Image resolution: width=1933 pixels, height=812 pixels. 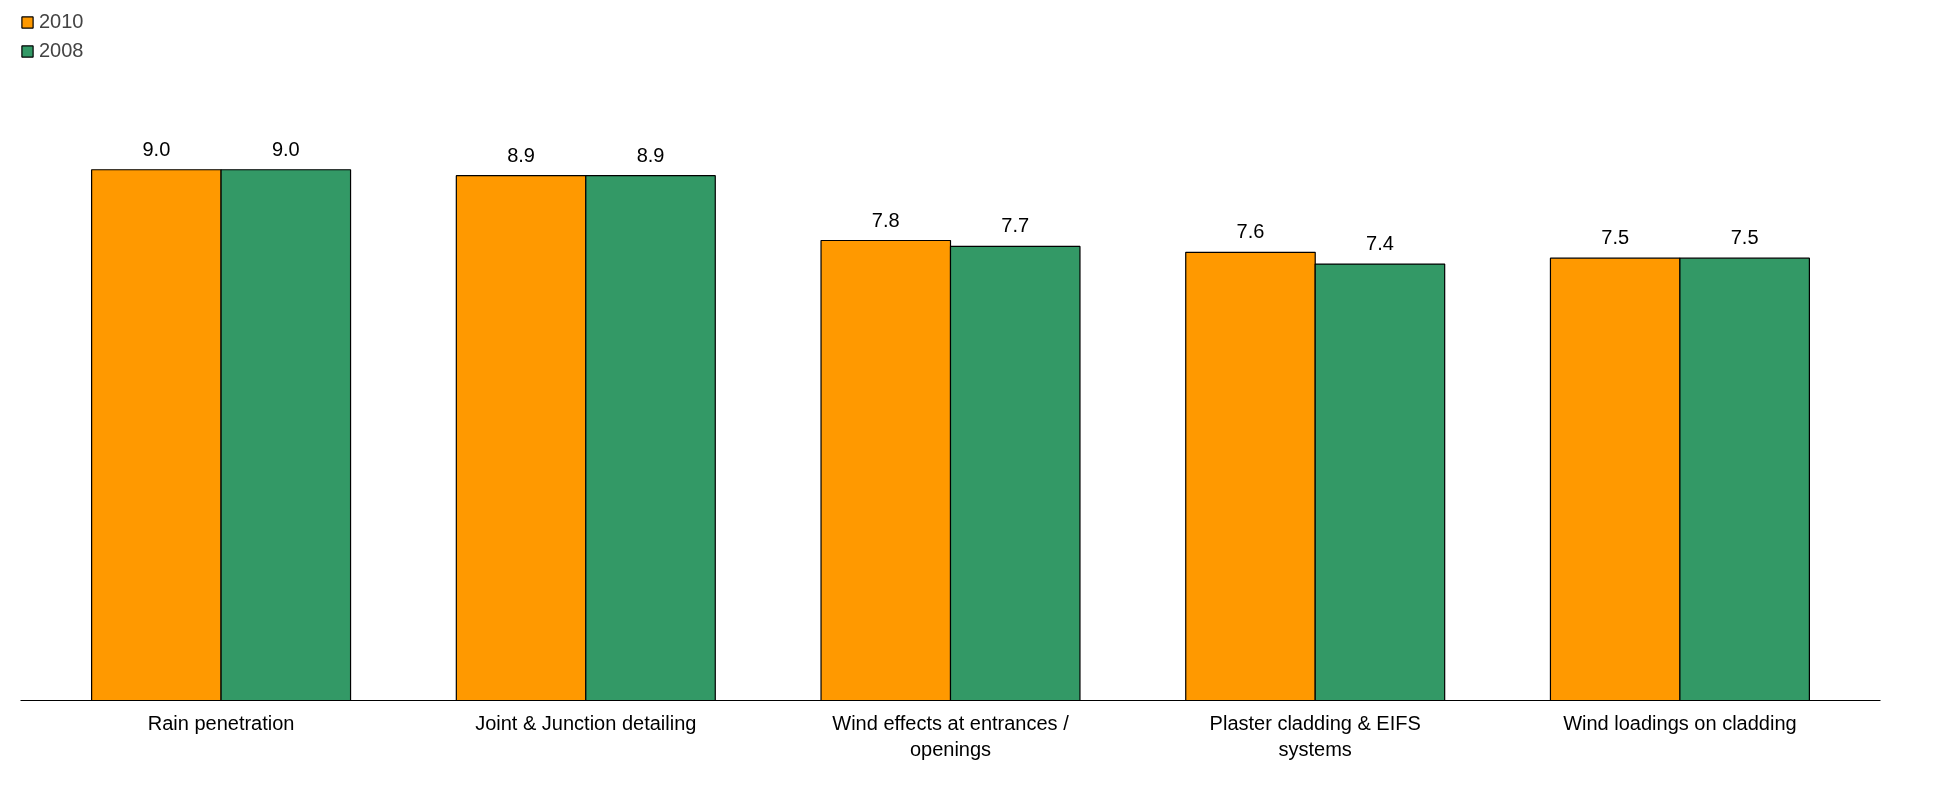 I want to click on data-label: 7.6, so click(x=1250, y=231).